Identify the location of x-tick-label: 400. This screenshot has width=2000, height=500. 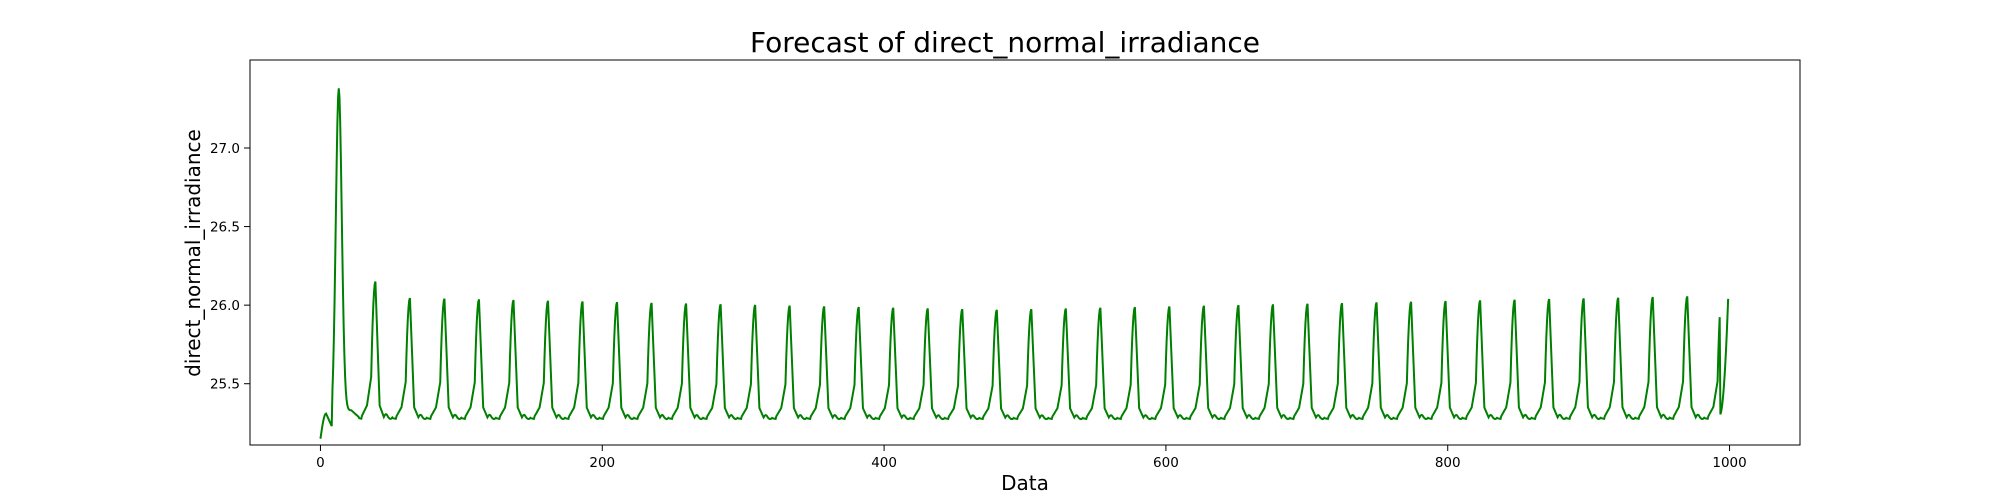
(884, 463).